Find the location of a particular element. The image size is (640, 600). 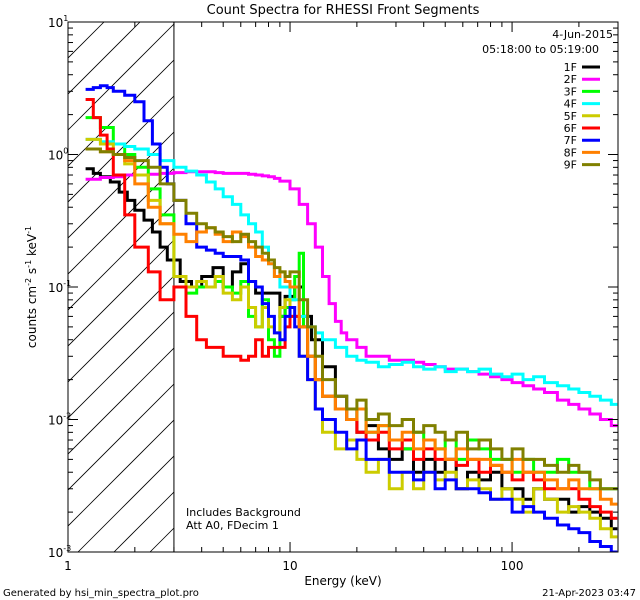

background-note: Includes Background is located at coordinates (243, 512).